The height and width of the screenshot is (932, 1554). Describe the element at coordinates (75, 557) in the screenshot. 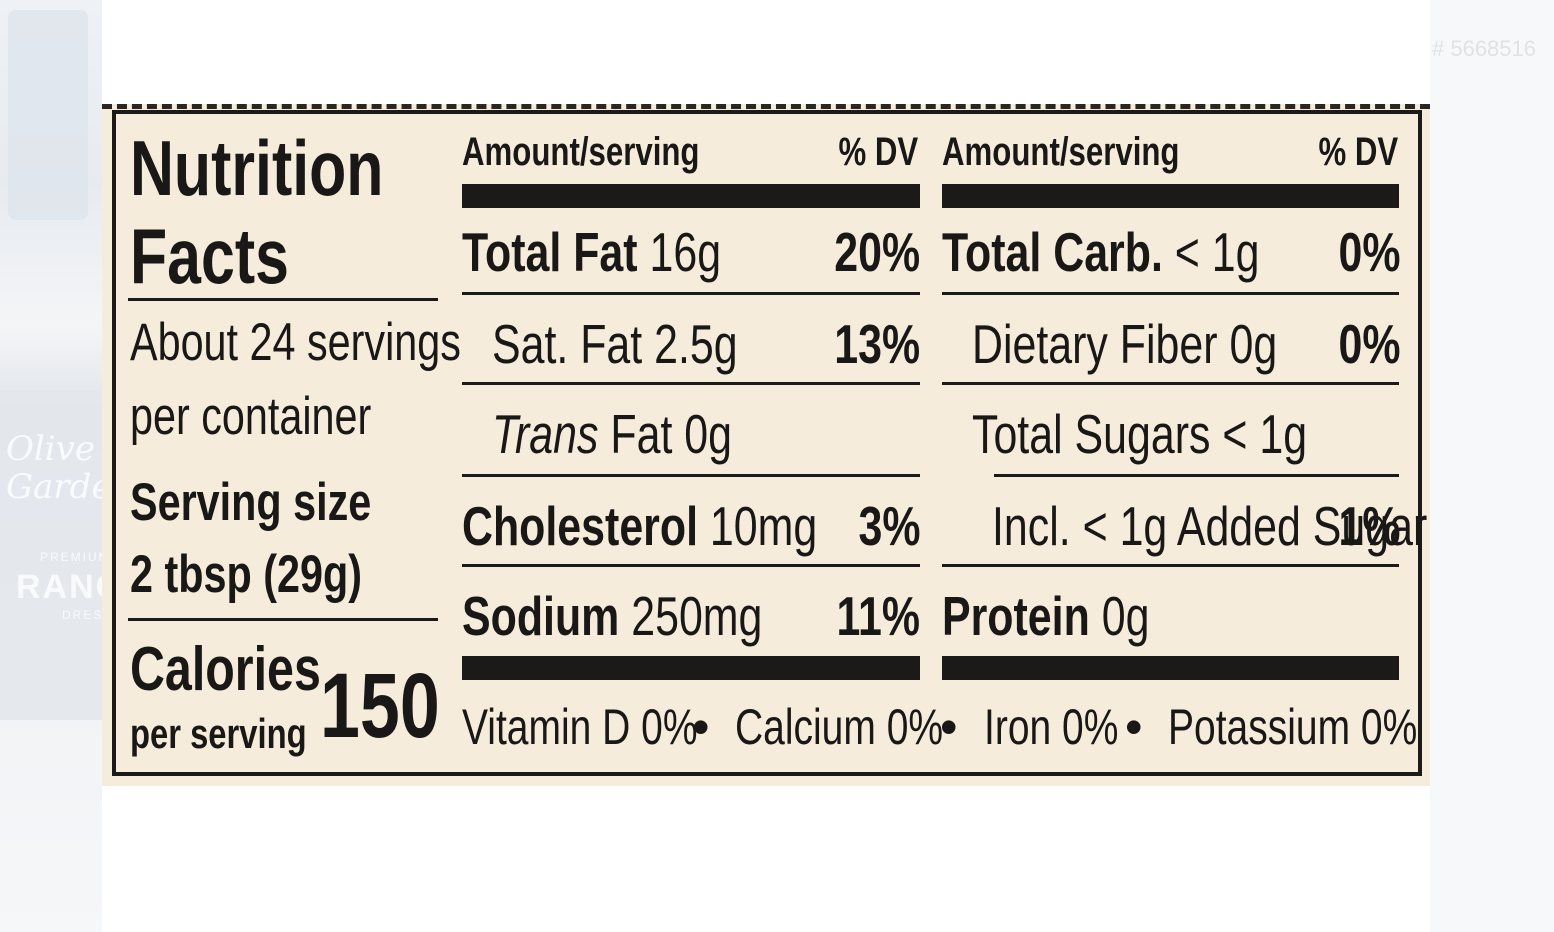

I see `background-brand-sub1: PREMIUM` at that location.